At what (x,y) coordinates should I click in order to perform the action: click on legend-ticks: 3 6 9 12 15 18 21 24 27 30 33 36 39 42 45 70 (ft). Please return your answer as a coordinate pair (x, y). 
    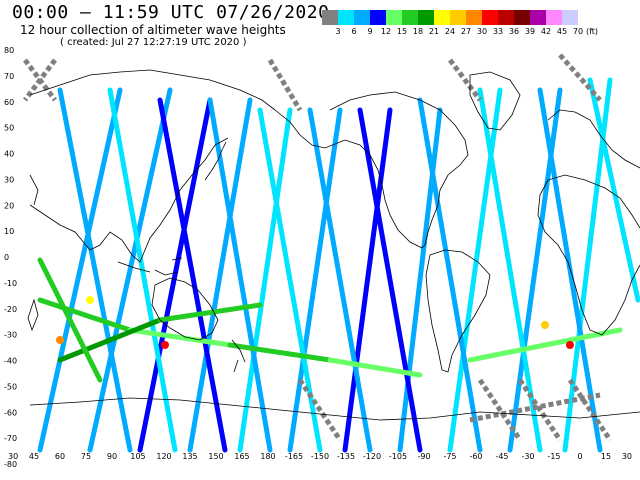
    Looking at the image, I should click on (481, 33).